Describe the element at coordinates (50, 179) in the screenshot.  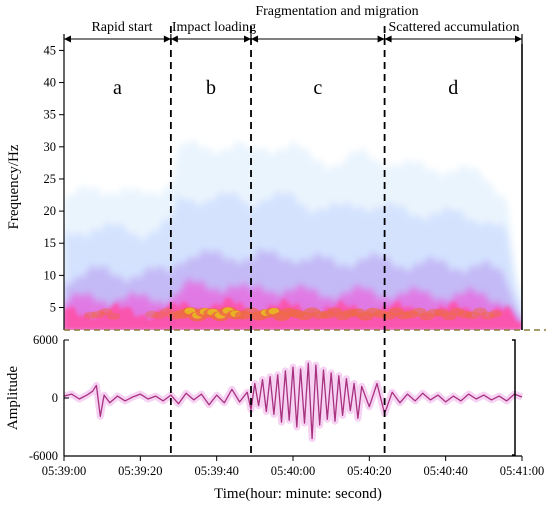
I see `frequency-tick-label: 25` at that location.